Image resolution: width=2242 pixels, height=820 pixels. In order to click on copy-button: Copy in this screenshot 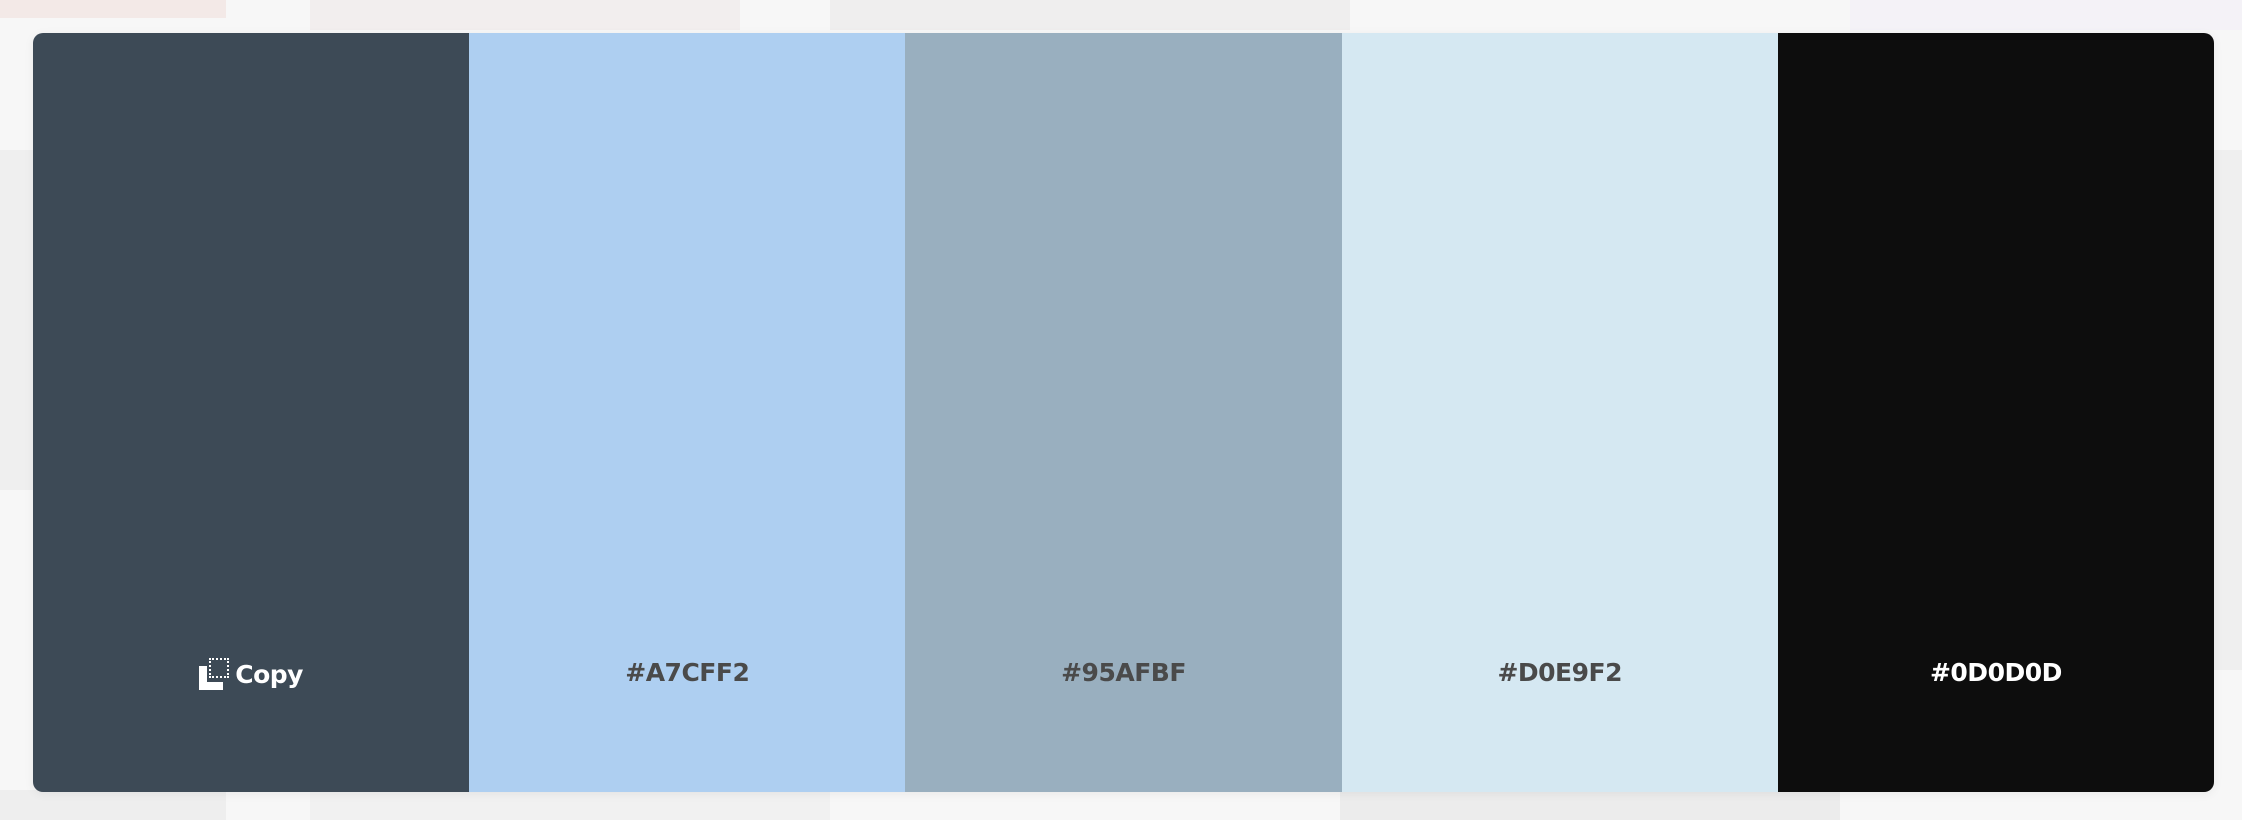, I will do `click(251, 674)`.